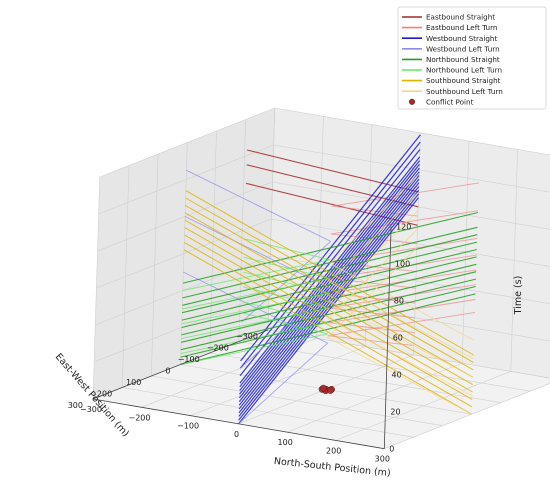  Describe the element at coordinates (133, 382) in the screenshot. I see `y-tick-label: 100` at that location.